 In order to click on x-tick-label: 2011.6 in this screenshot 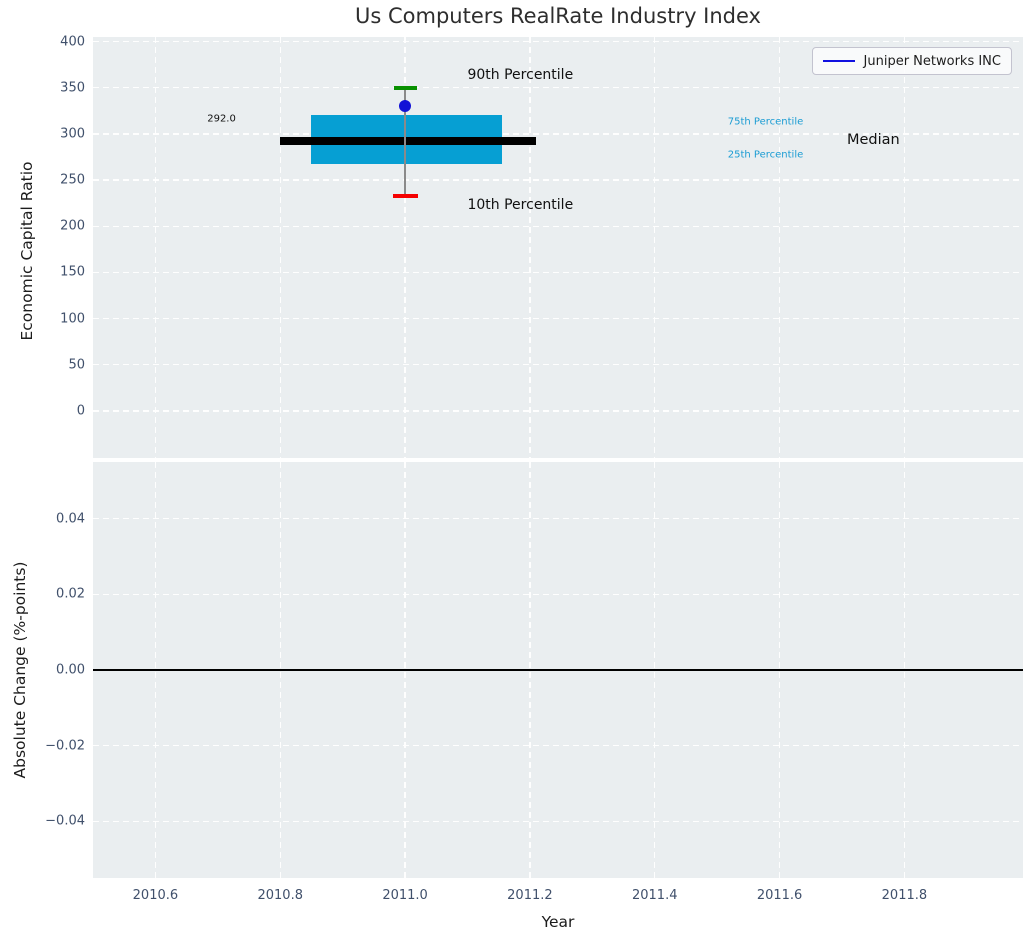, I will do `click(779, 895)`.